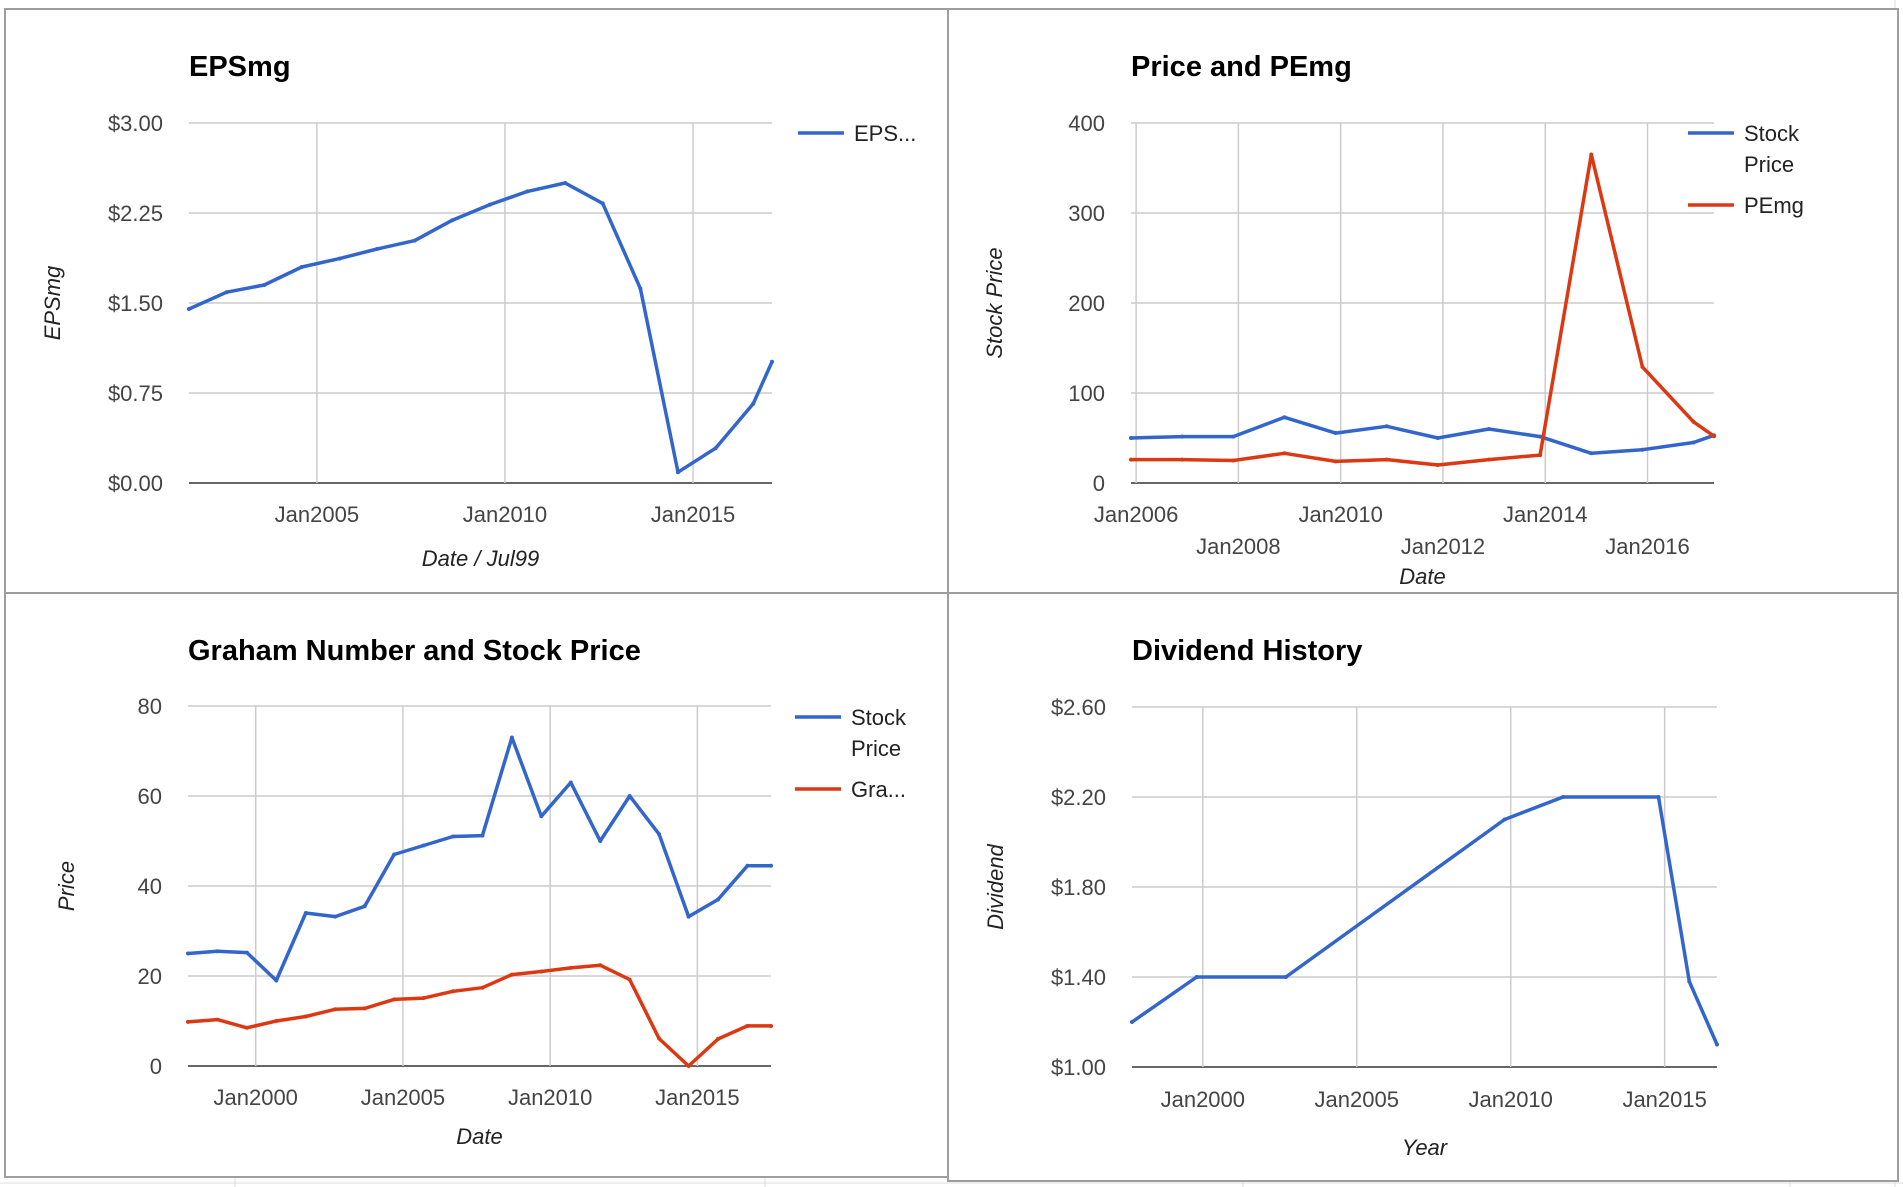 Image resolution: width=1903 pixels, height=1187 pixels. Describe the element at coordinates (1422, 309) in the screenshot. I see `series-line-pemg` at that location.